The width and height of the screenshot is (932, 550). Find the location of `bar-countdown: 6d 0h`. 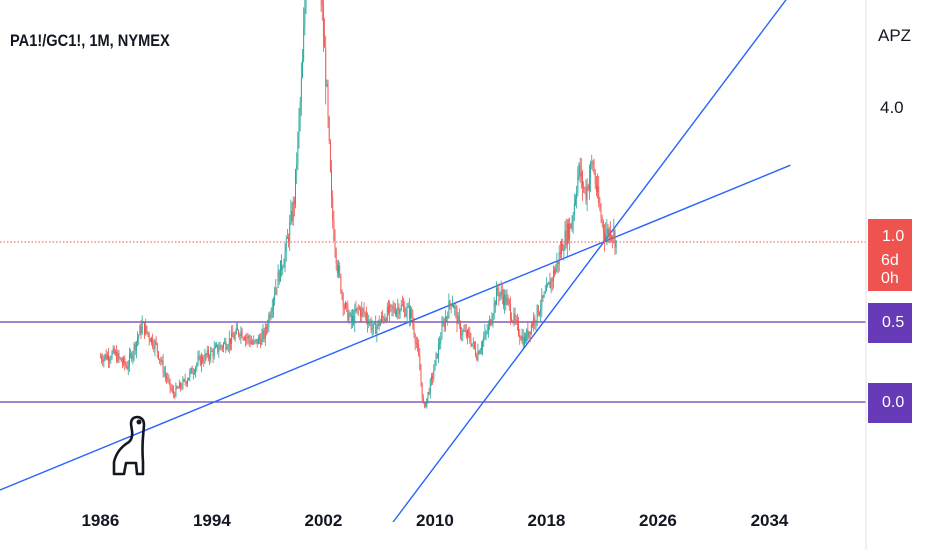

bar-countdown: 6d 0h is located at coordinates (890, 269).